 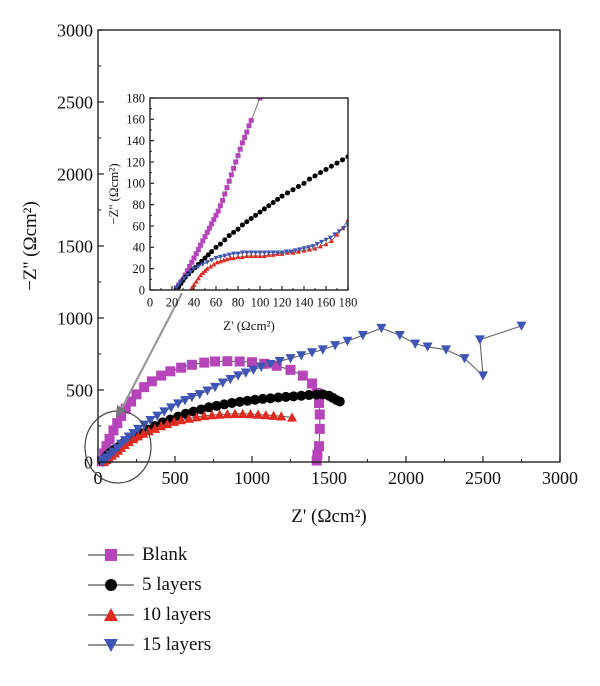 What do you see at coordinates (75, 102) in the screenshot?
I see `y-tick-label: 2500` at bounding box center [75, 102].